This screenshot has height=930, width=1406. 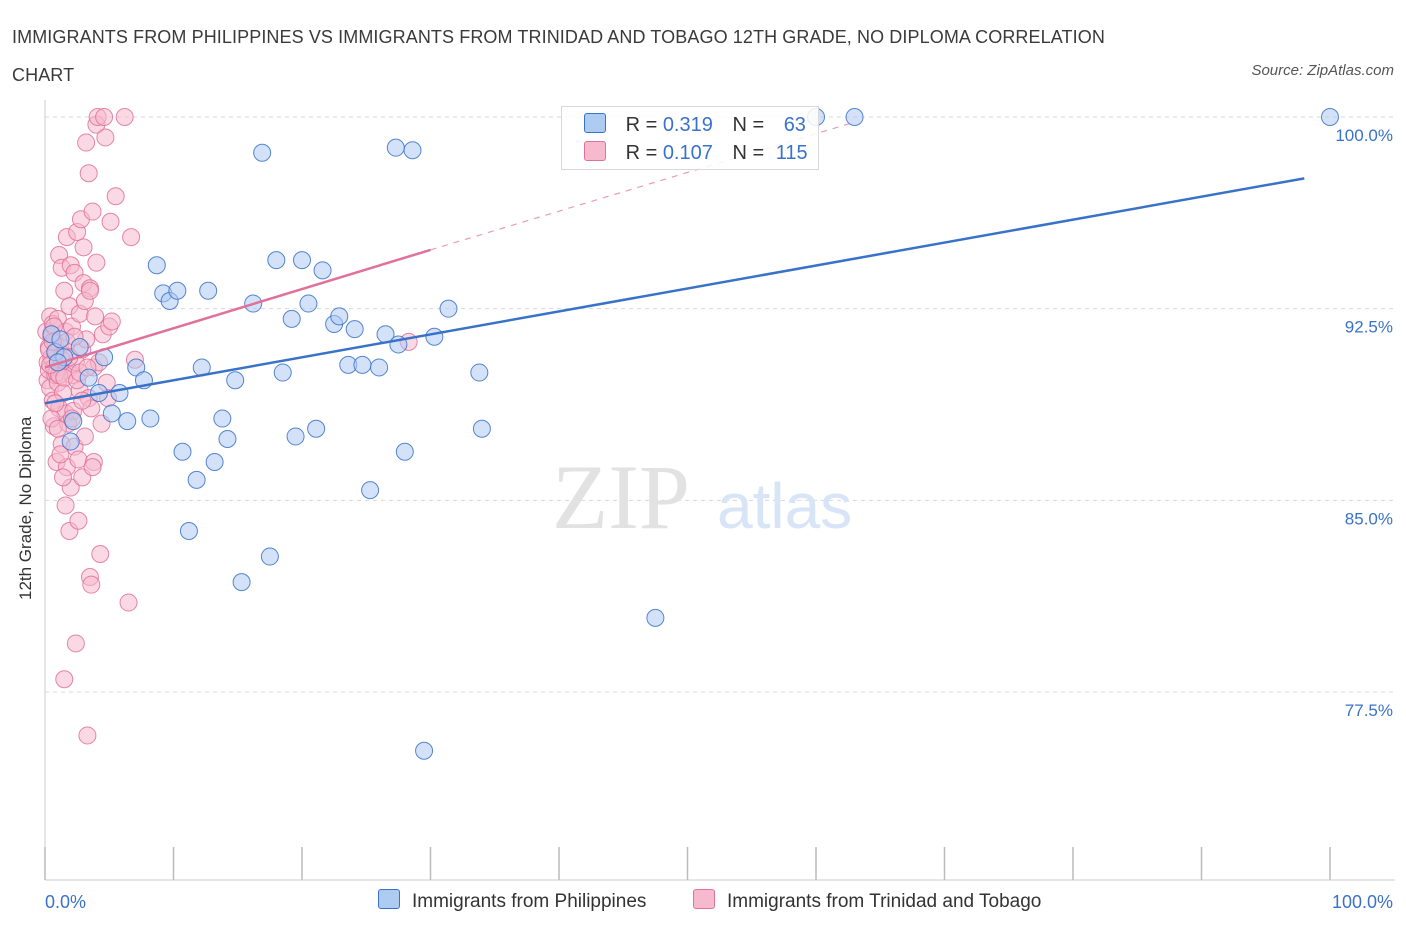 I want to click on legend-r-value: 0.319, so click(x=687, y=125).